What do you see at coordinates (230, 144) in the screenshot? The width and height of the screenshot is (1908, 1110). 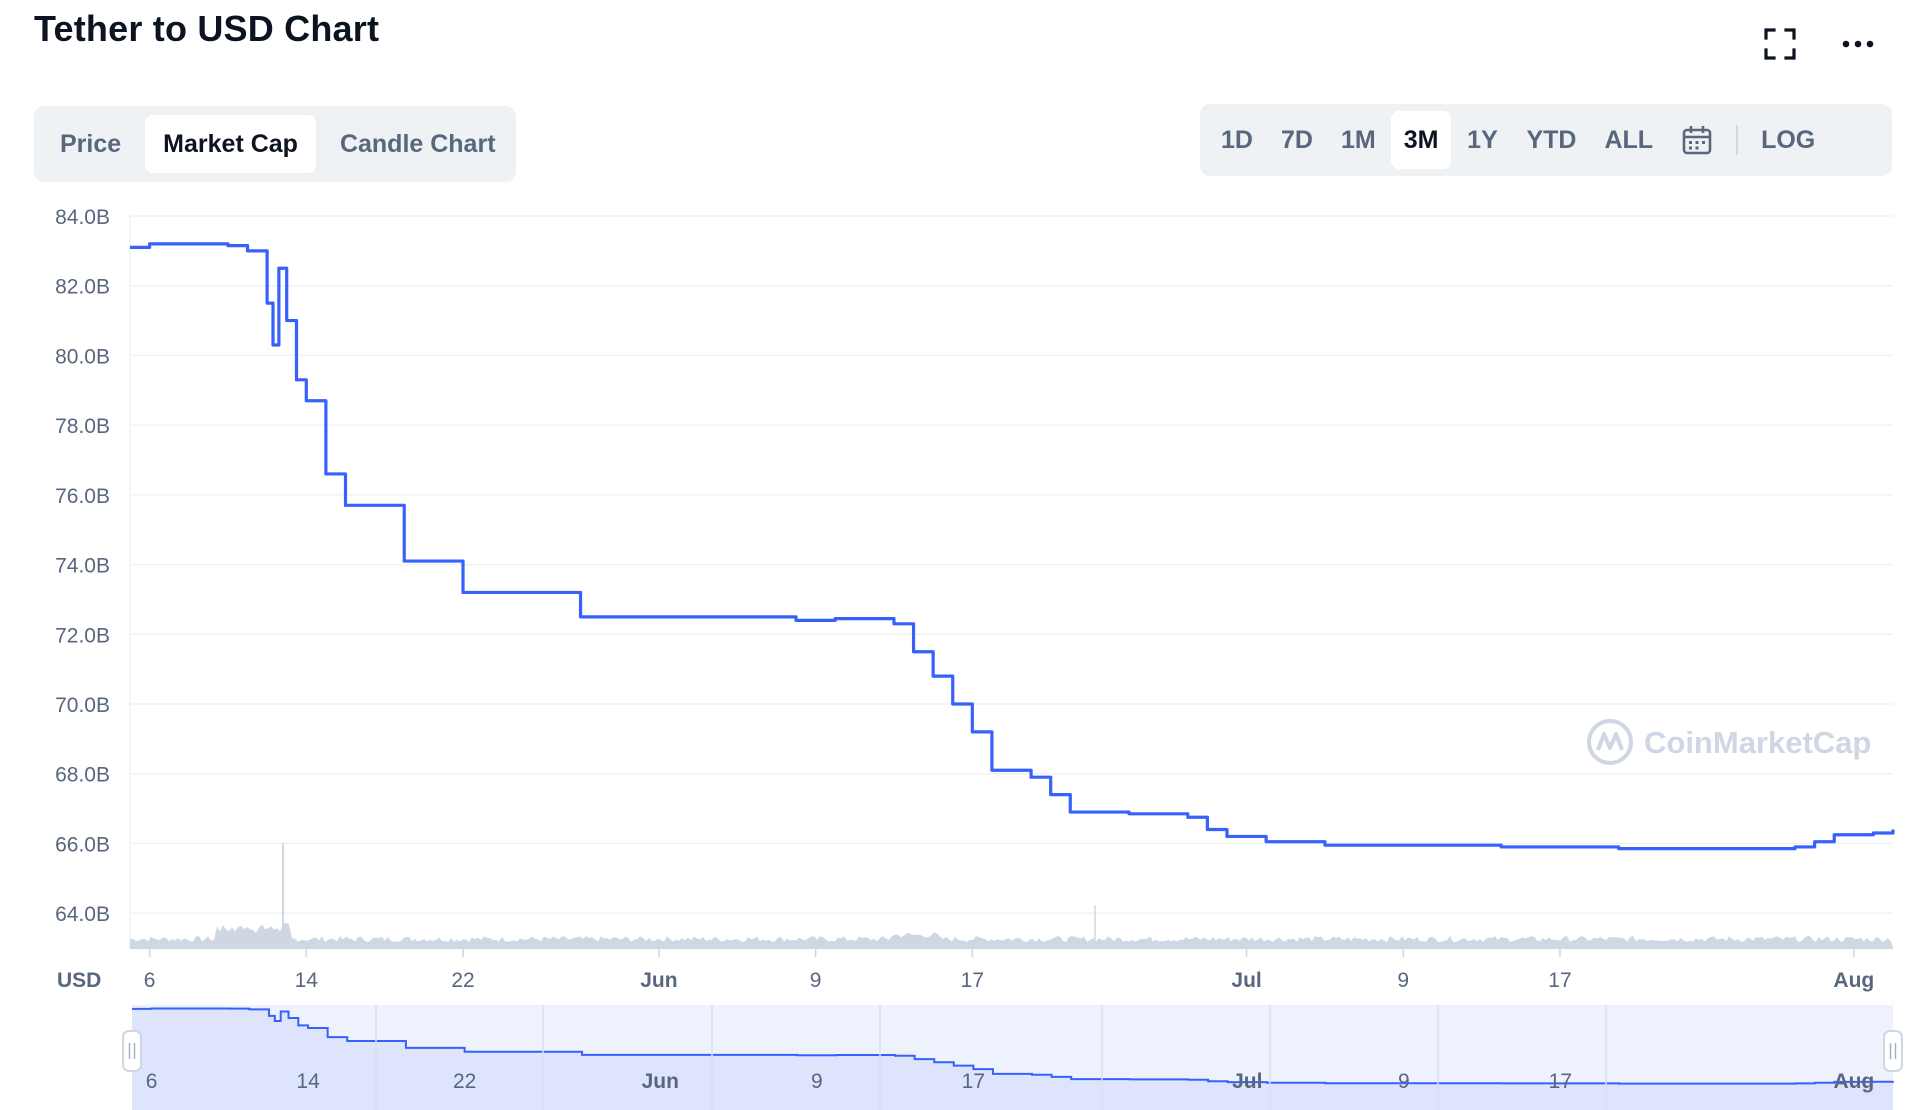 I see `tab-market-cap: Market Cap` at bounding box center [230, 144].